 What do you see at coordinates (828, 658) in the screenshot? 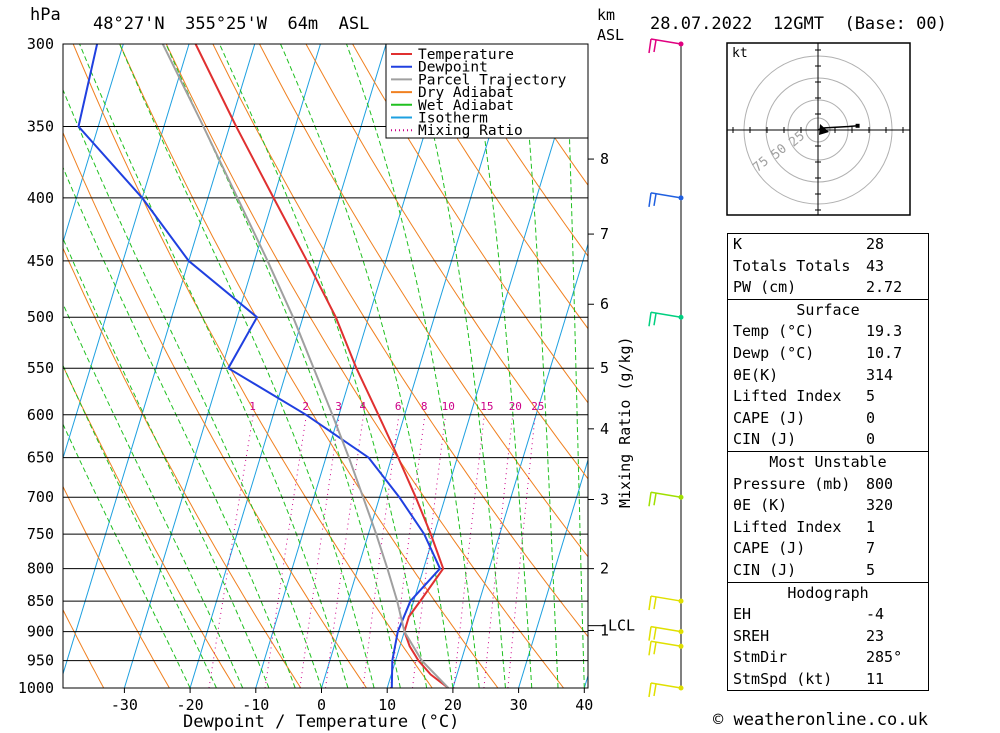
I see `index-row: StmDir 285°` at bounding box center [828, 658].